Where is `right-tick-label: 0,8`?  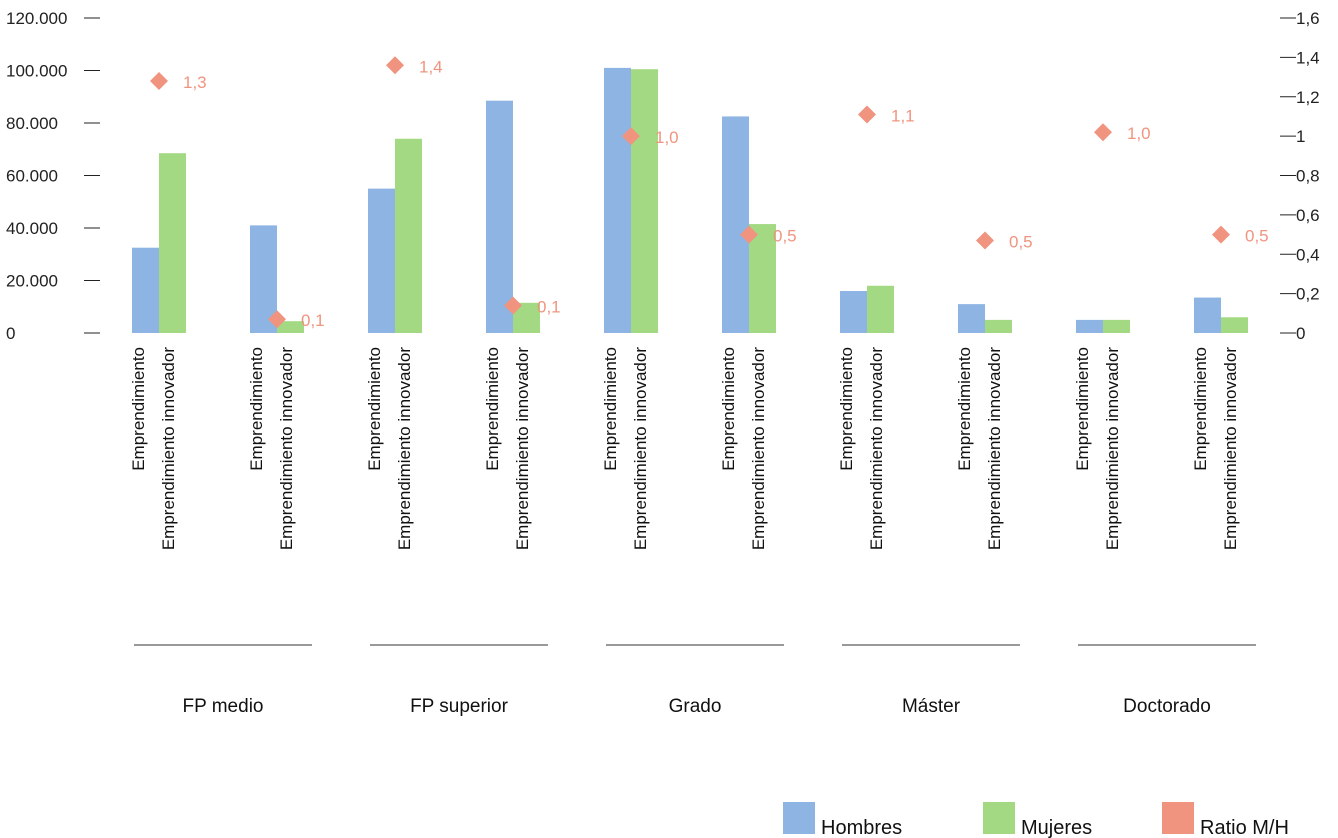 right-tick-label: 0,8 is located at coordinates (1308, 176).